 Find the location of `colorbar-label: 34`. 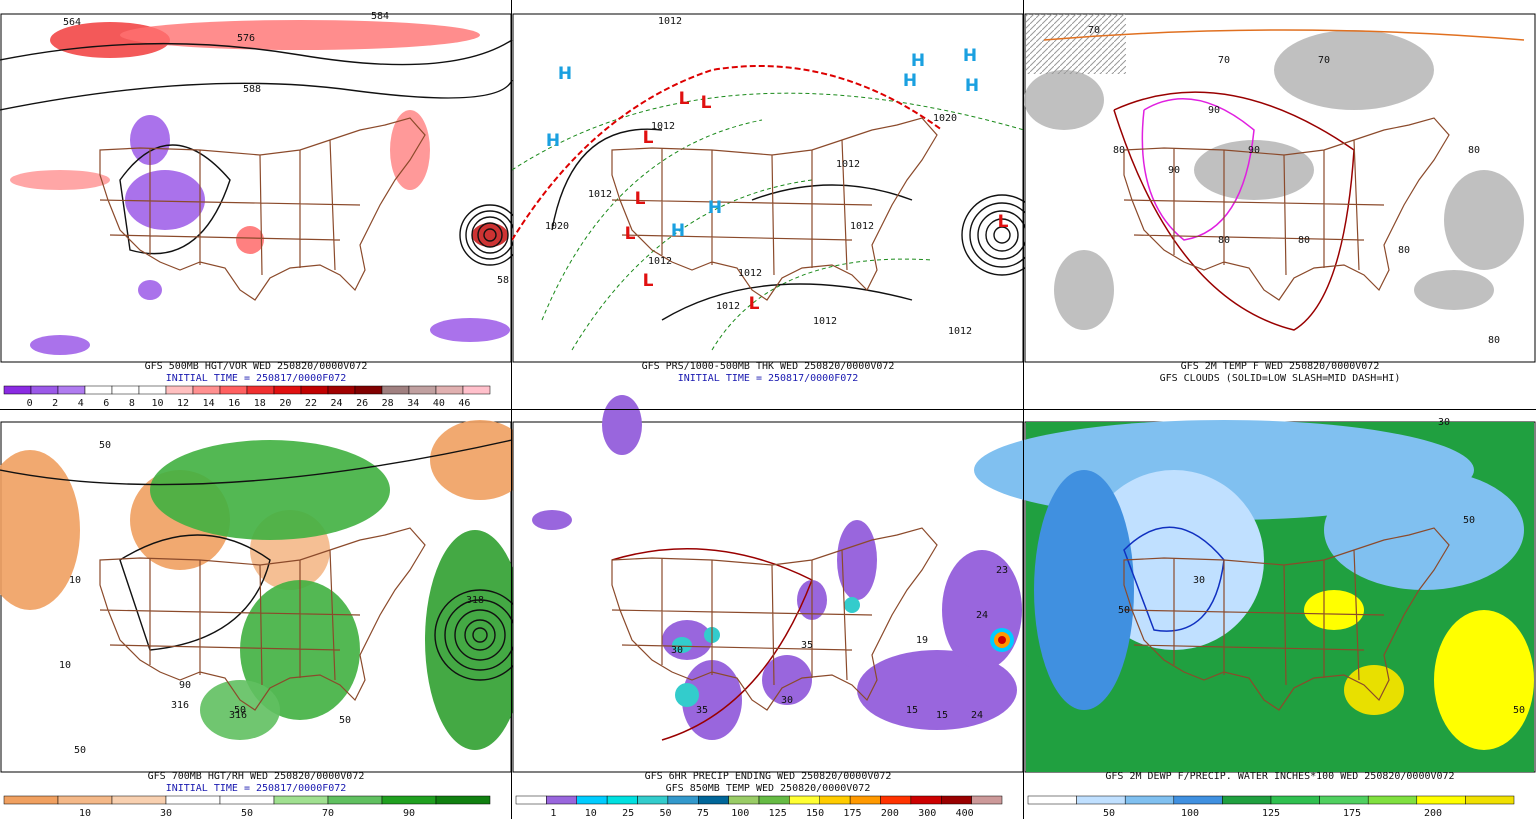

colorbar-label: 34 is located at coordinates (413, 403).